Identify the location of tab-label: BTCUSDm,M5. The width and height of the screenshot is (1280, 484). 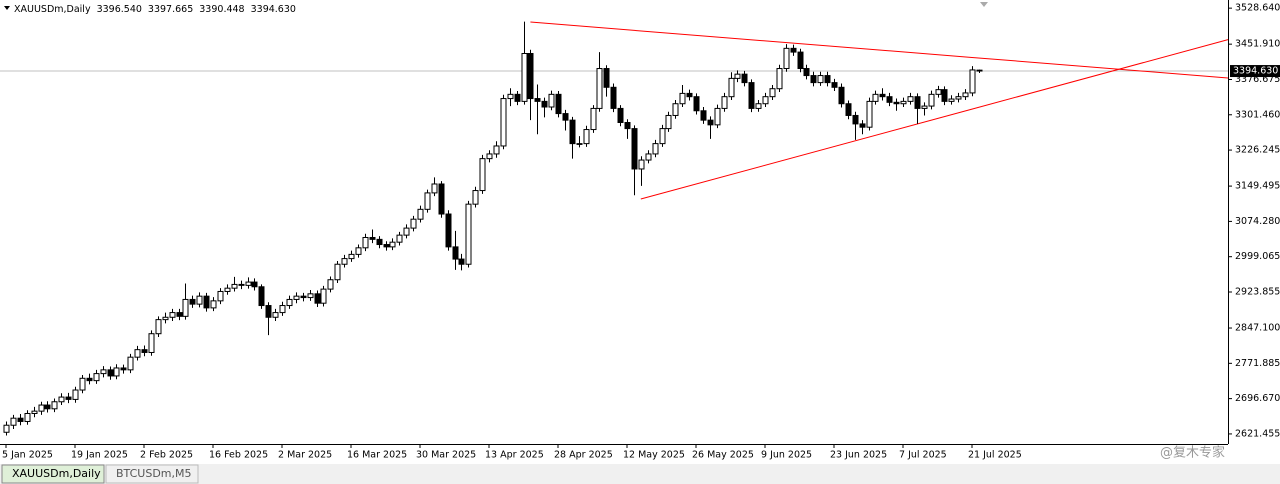
(154, 473).